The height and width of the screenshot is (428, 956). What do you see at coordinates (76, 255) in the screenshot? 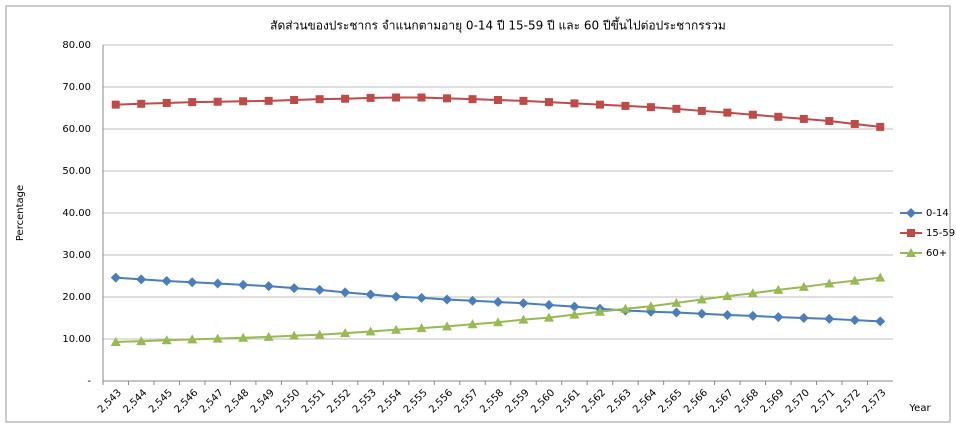
I see `y-tick-label: 30.00` at bounding box center [76, 255].